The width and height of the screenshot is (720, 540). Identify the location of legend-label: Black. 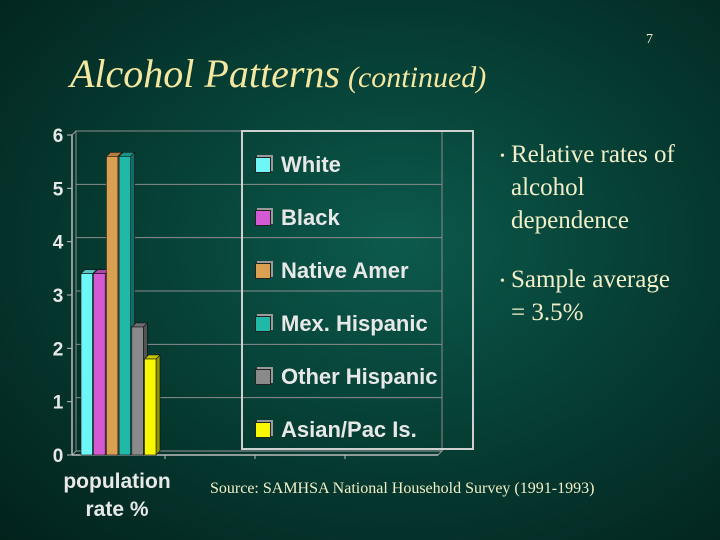
(310, 217).